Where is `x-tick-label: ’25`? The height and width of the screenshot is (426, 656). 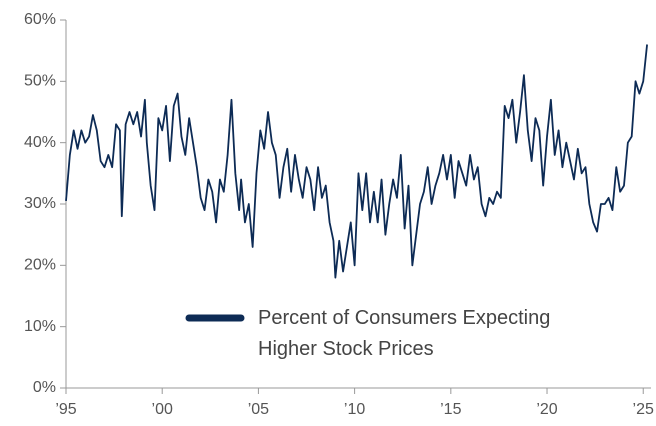
x-tick-label: ’25 is located at coordinates (643, 409).